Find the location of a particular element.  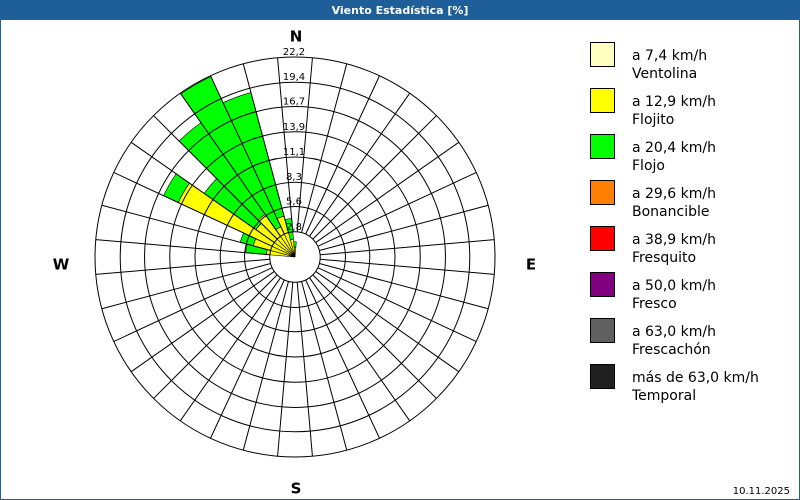

legend-name: a 12,9 km/h is located at coordinates (674, 102).